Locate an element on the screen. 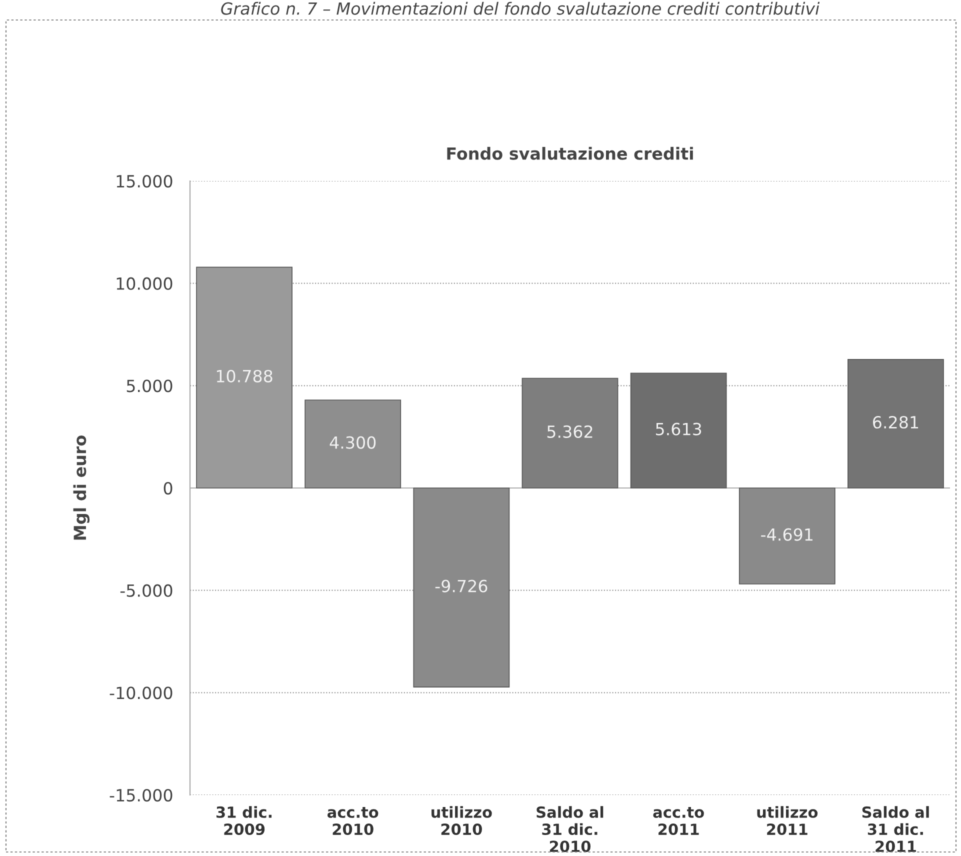 Image resolution: width=961 pixels, height=856 pixels. data-label: 4.300 is located at coordinates (353, 442).